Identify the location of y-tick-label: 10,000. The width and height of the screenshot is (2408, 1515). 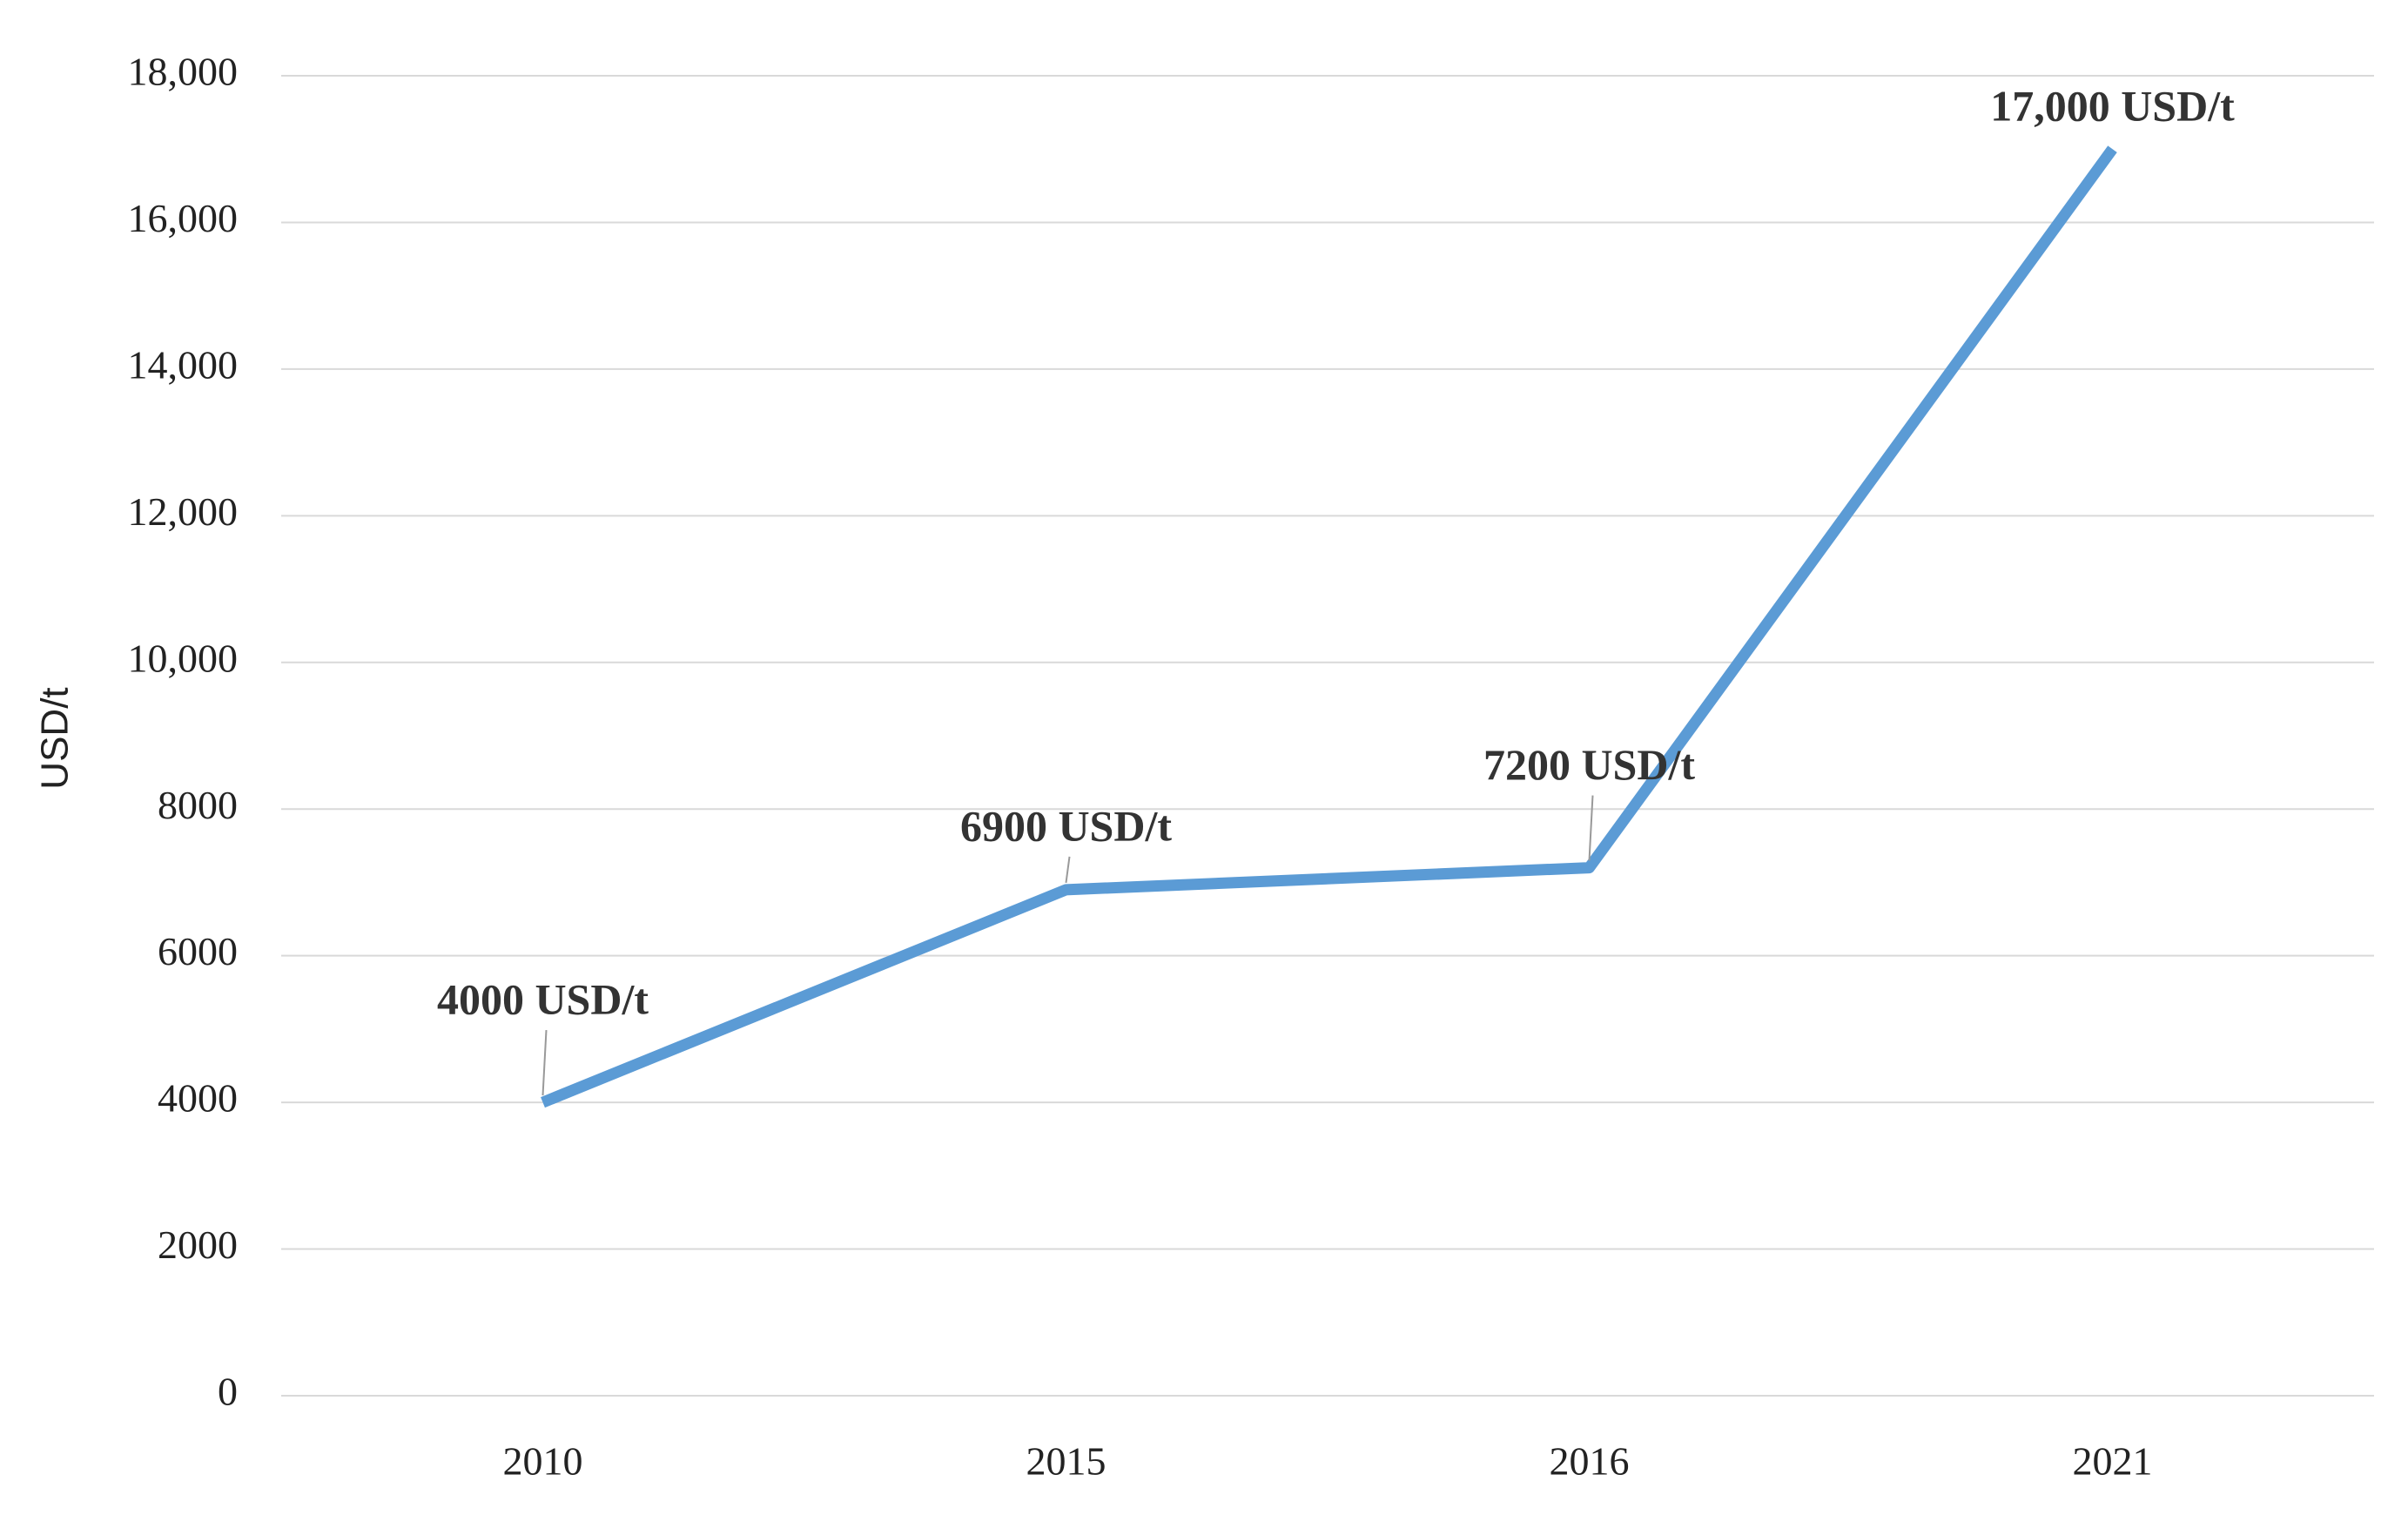
(183, 658).